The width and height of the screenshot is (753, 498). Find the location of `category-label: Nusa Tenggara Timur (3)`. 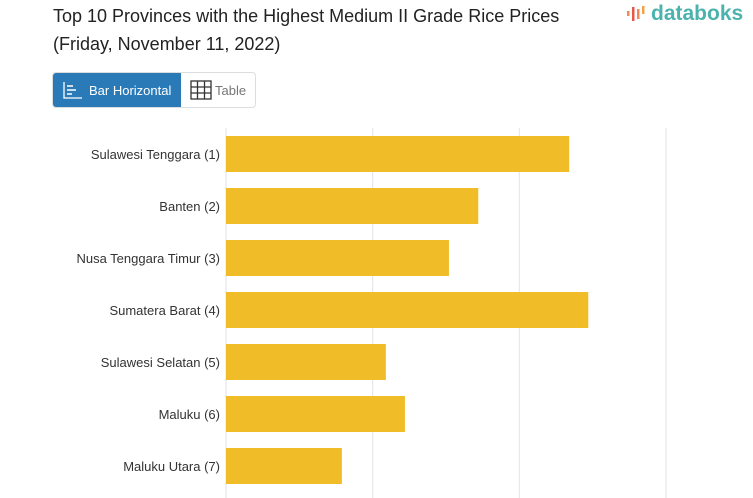

category-label: Nusa Tenggara Timur (3) is located at coordinates (148, 258).